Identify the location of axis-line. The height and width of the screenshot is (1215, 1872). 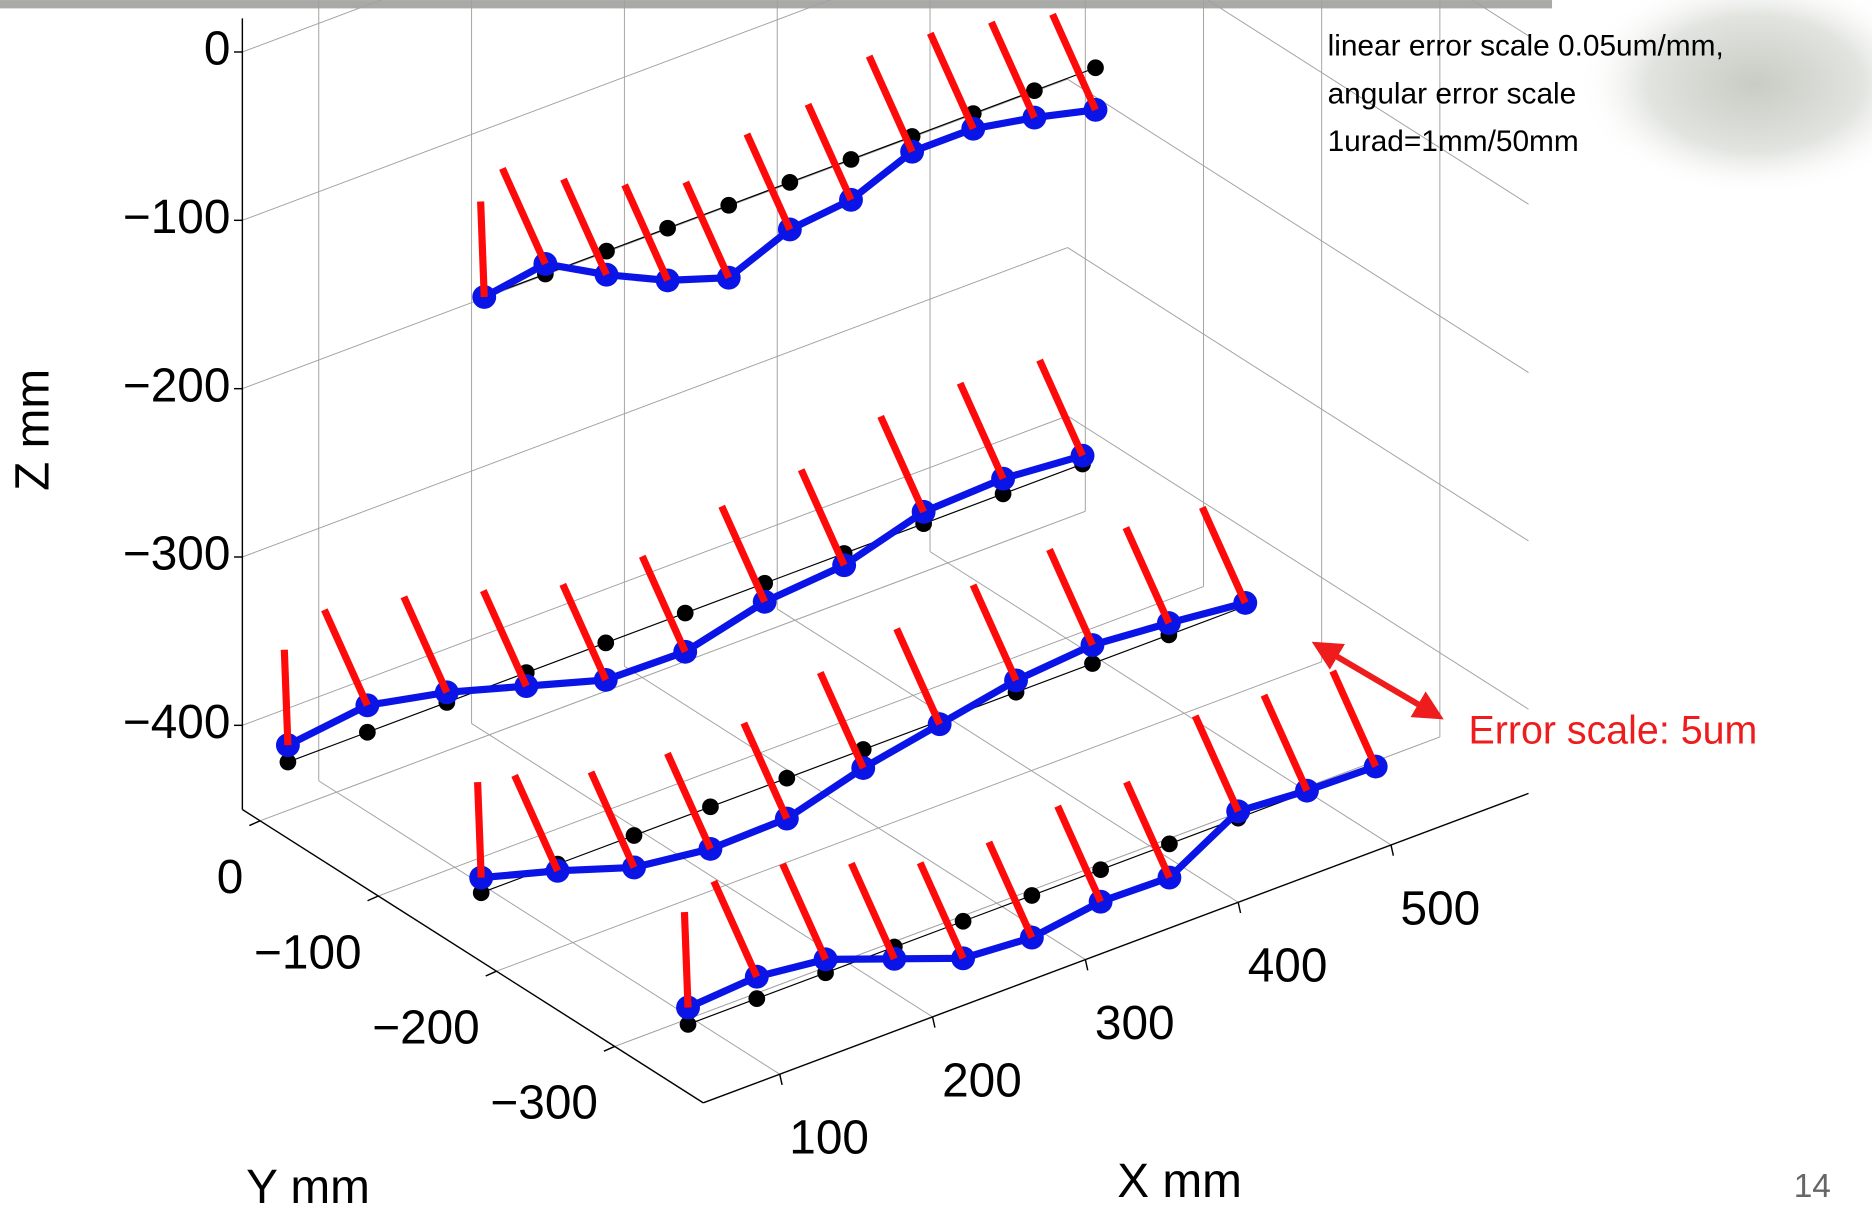
(472, 956).